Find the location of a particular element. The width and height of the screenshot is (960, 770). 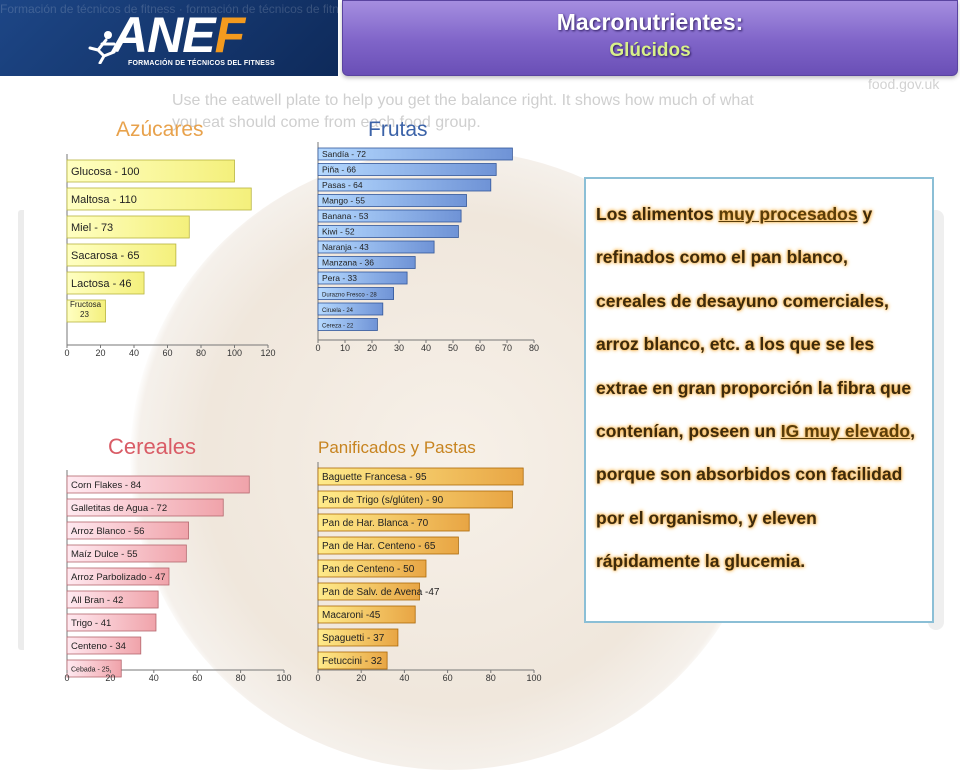

frutas-x-tick-label: 50 is located at coordinates (453, 348).